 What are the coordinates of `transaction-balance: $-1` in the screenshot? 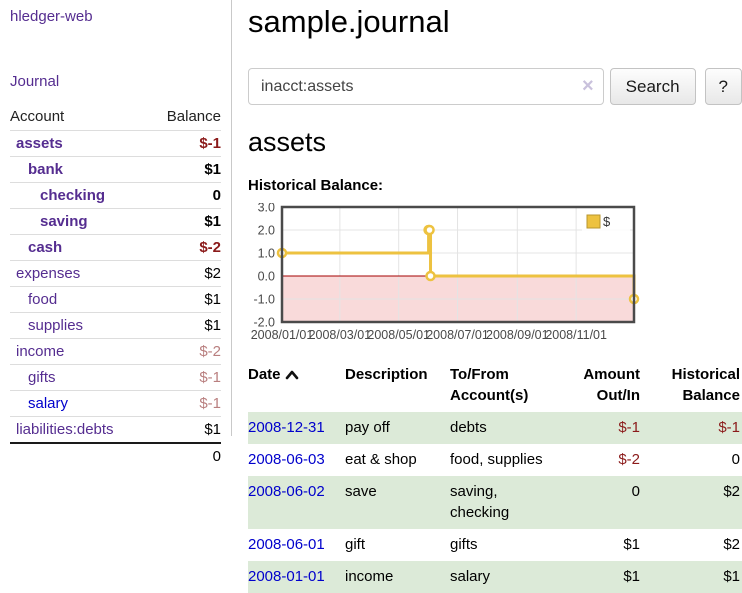 It's located at (729, 427).